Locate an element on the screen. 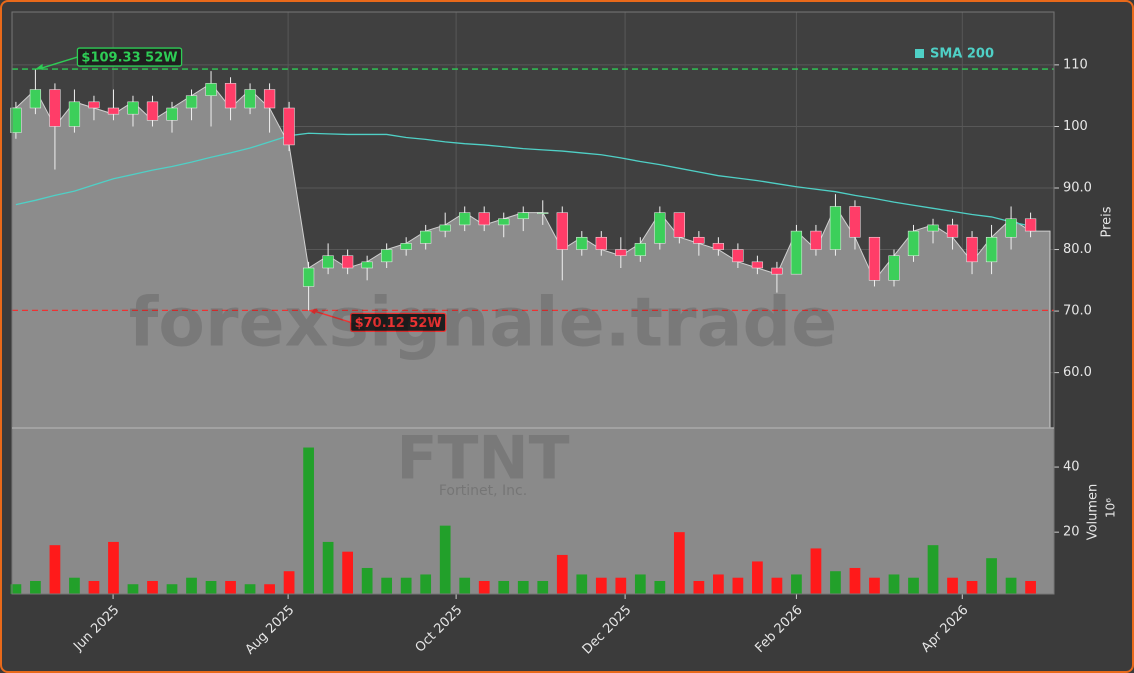 The image size is (1134, 673). watermark: forexsignale.trade is located at coordinates (483, 323).